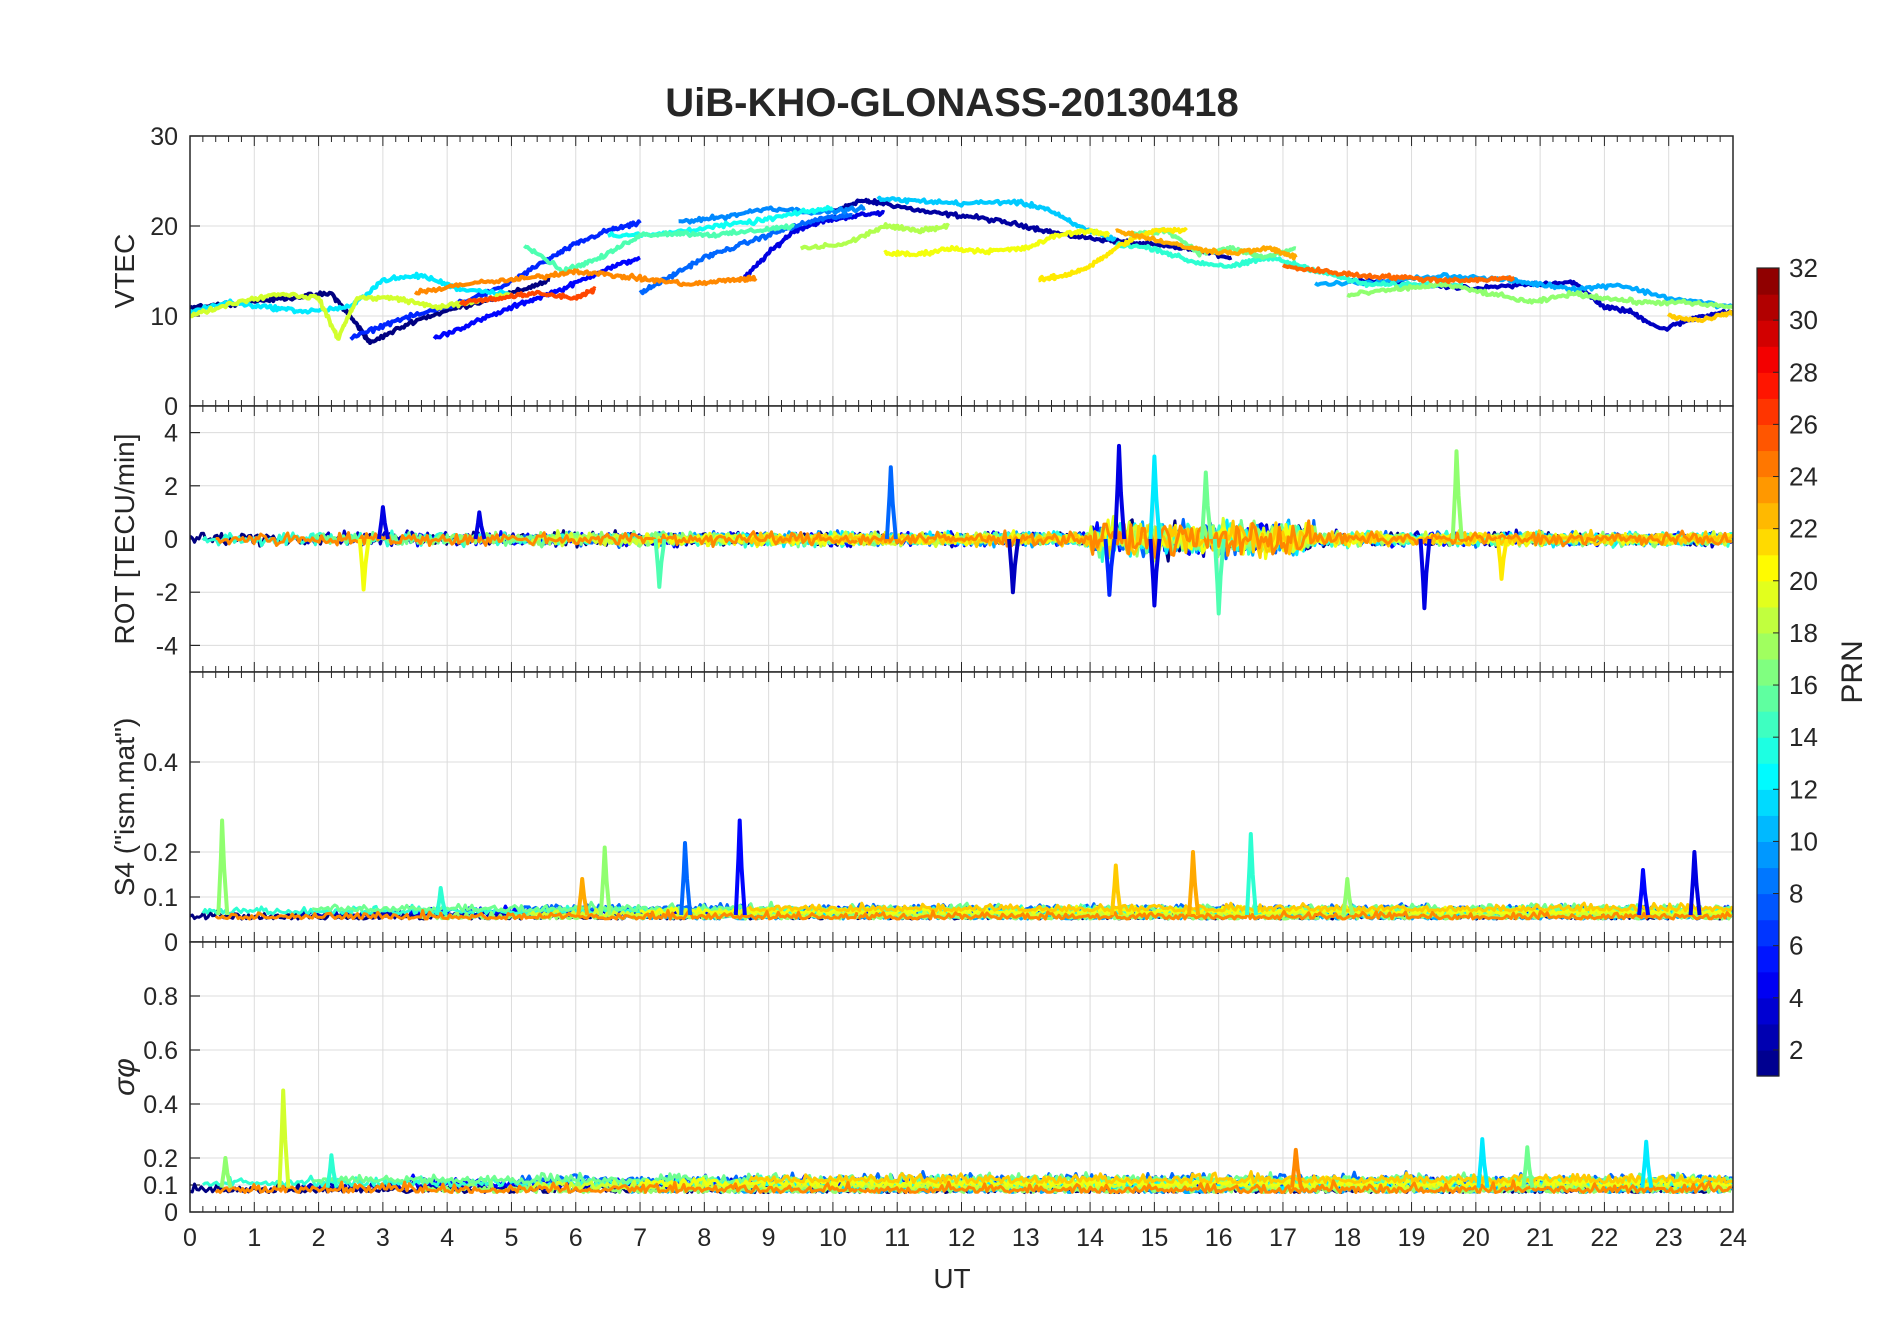 The height and width of the screenshot is (1330, 1902). I want to click on colorbar-tick-label: 16, so click(1803, 685).